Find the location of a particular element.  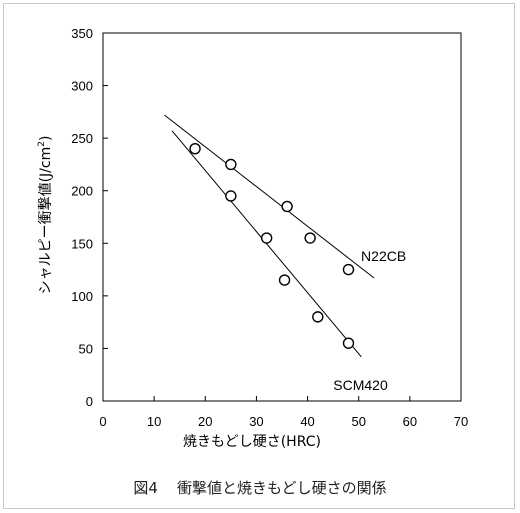

y-tick-label: 0 is located at coordinates (89, 401).